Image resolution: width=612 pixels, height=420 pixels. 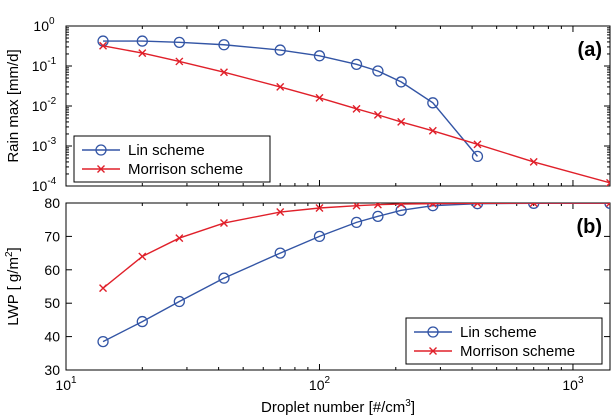 I want to click on y-tick-label: 60, so click(x=52, y=270).